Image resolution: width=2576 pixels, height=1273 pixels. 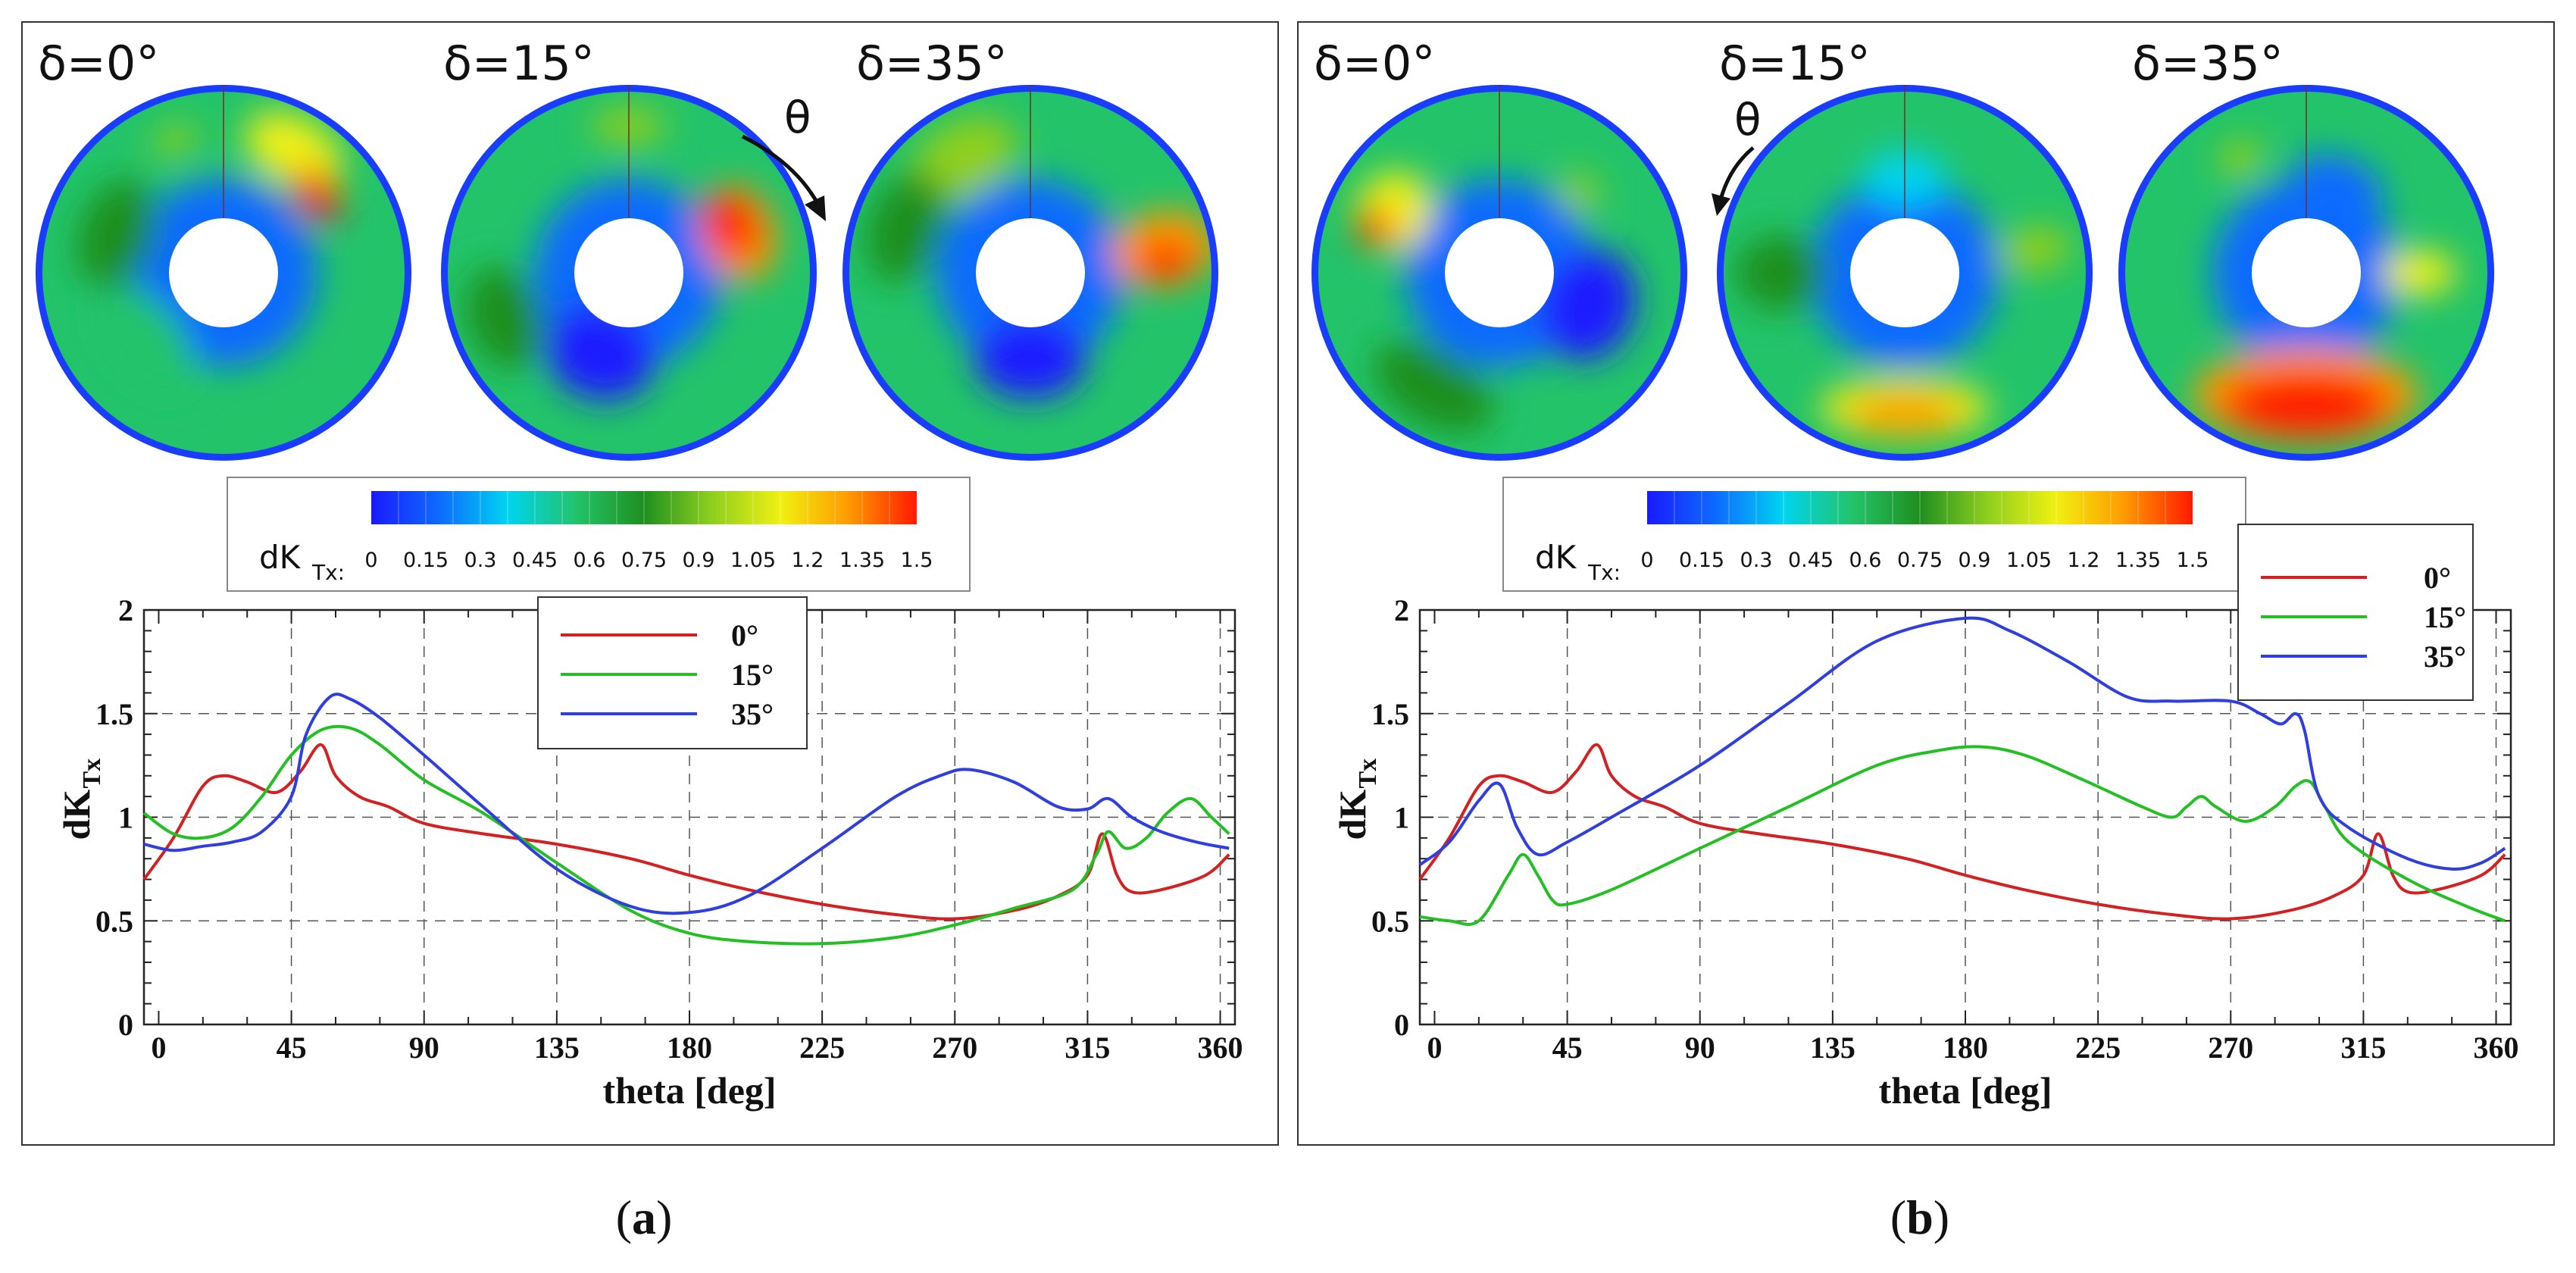 I want to click on contour-title-2: δ=15°, so click(x=519, y=63).